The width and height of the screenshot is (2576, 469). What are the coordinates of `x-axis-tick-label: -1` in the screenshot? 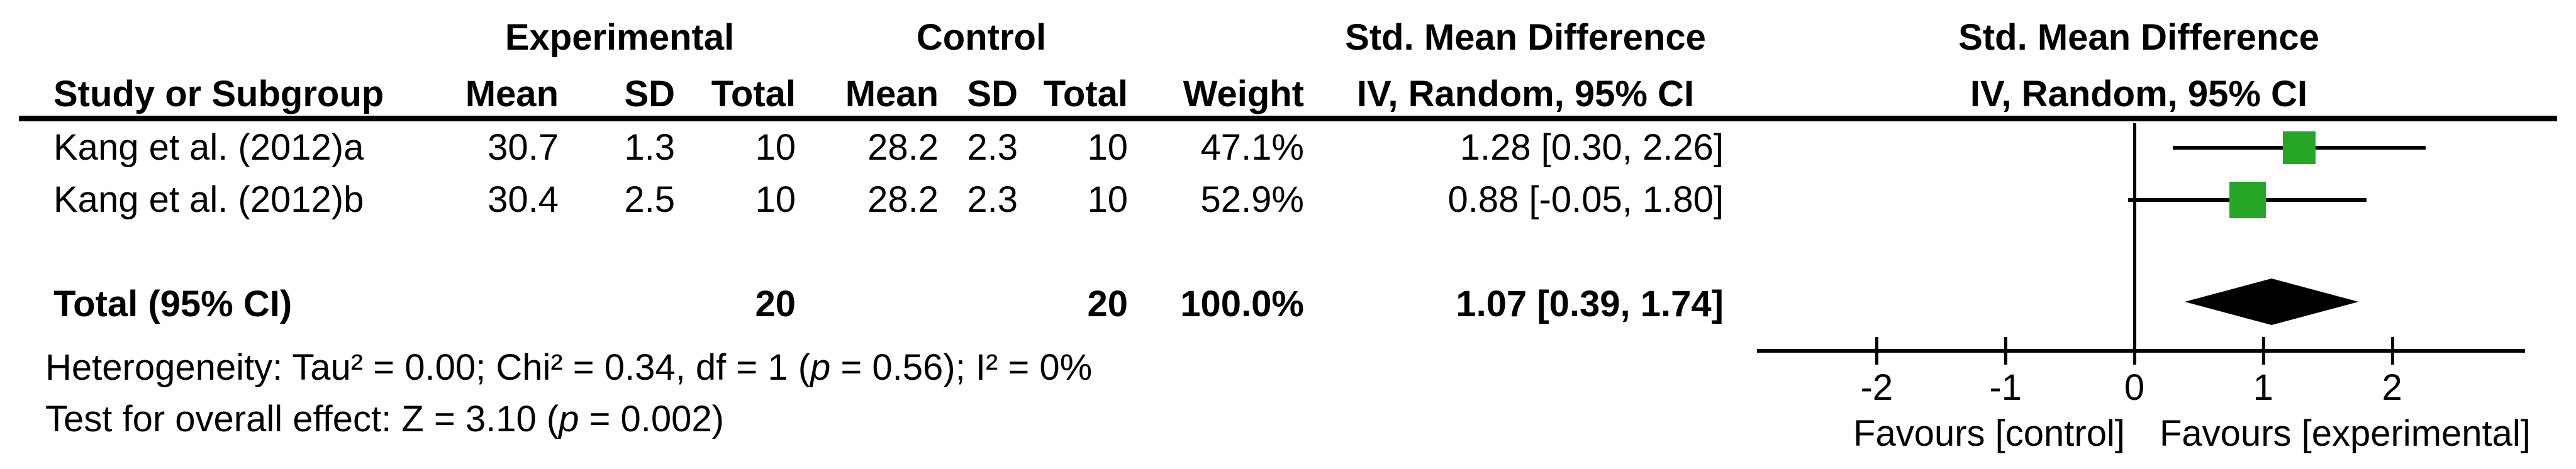 It's located at (2005, 387).